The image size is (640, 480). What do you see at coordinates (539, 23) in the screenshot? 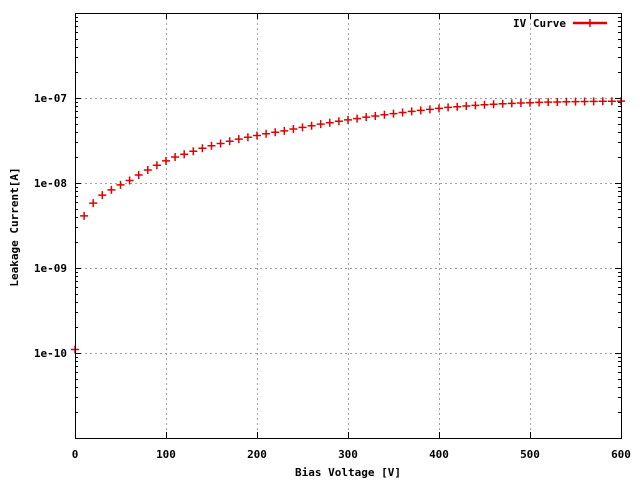
I see `legend-label-iv-curve: IV Curve` at bounding box center [539, 23].